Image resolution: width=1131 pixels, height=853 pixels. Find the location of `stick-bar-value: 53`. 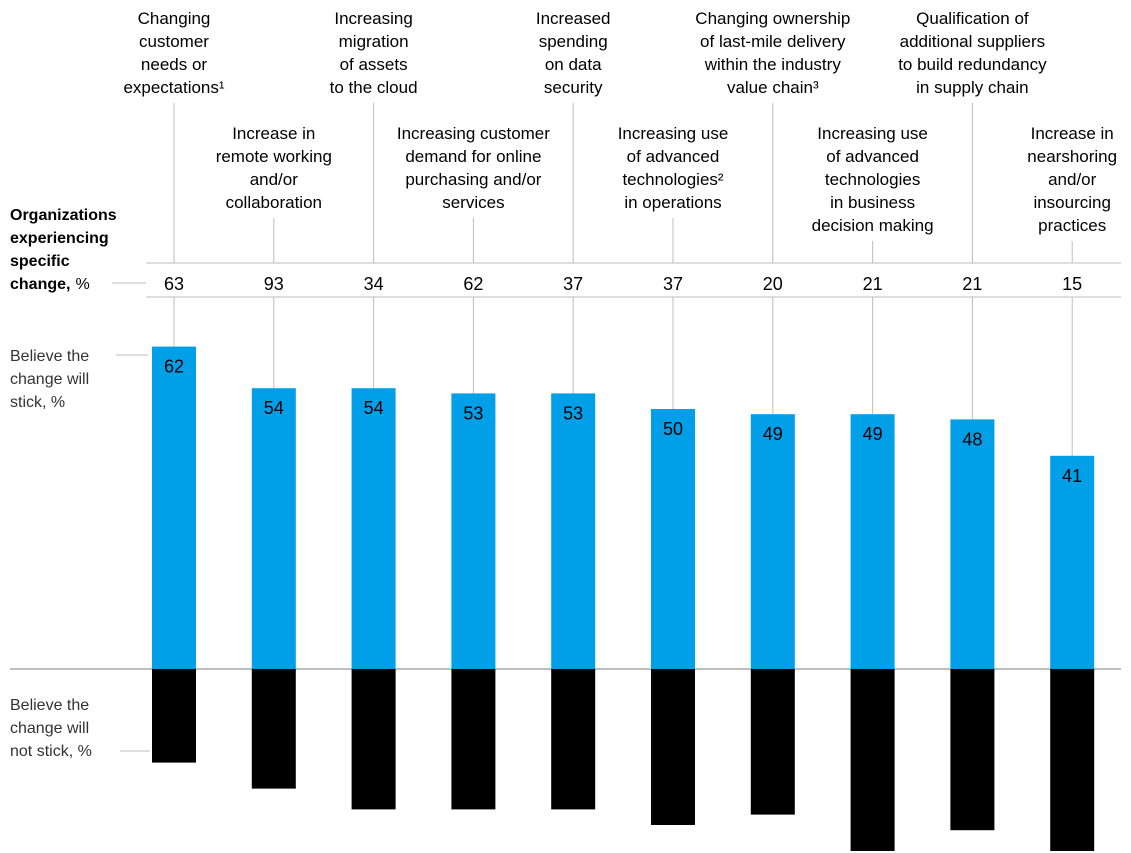

stick-bar-value: 53 is located at coordinates (573, 413).